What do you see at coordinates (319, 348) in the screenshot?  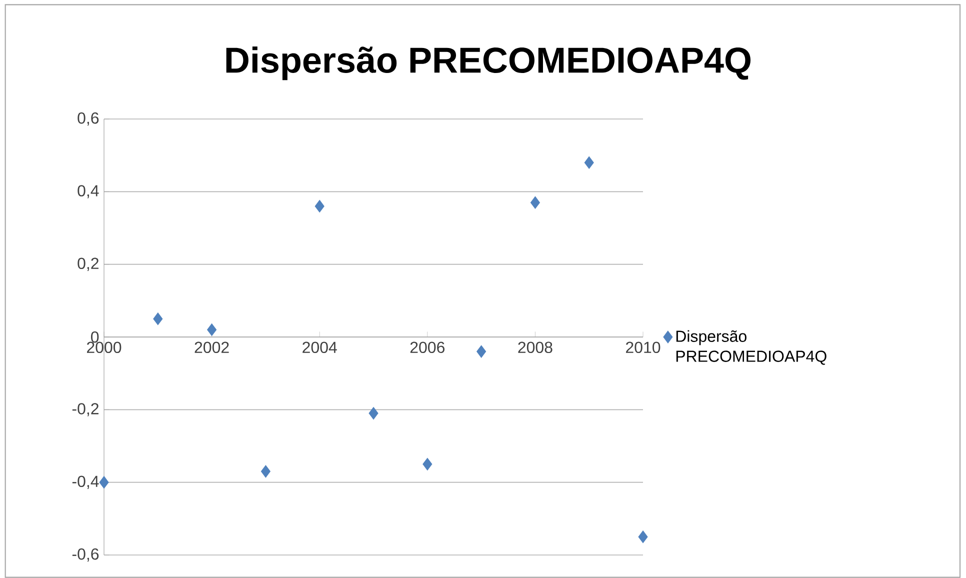 I see `x-tick-label: 2004` at bounding box center [319, 348].